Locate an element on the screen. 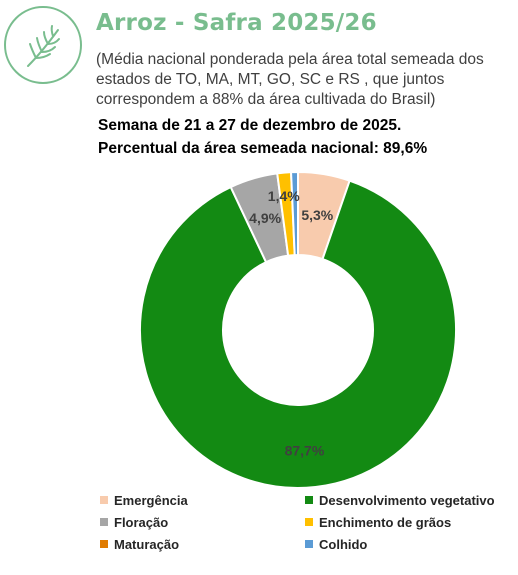 Image resolution: width=518 pixels, height=575 pixels. legend-label: Emergência is located at coordinates (151, 500).